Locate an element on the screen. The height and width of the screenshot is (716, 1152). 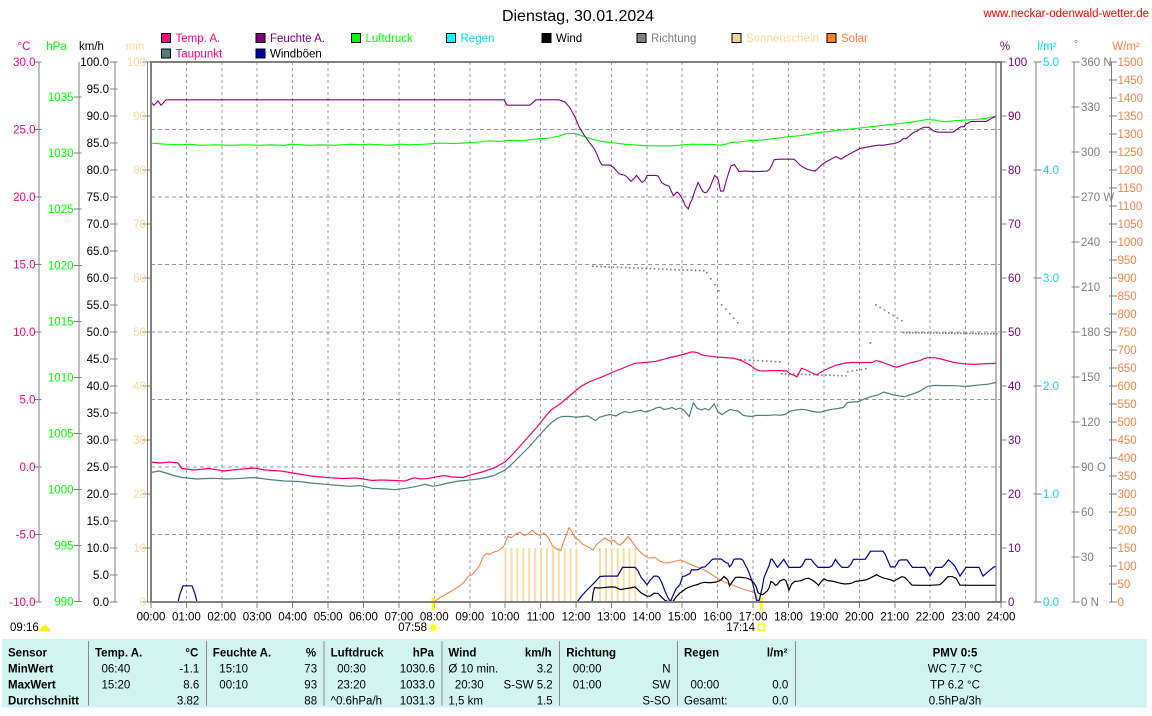
svg-text: 100.0 is located at coordinates (94, 63).